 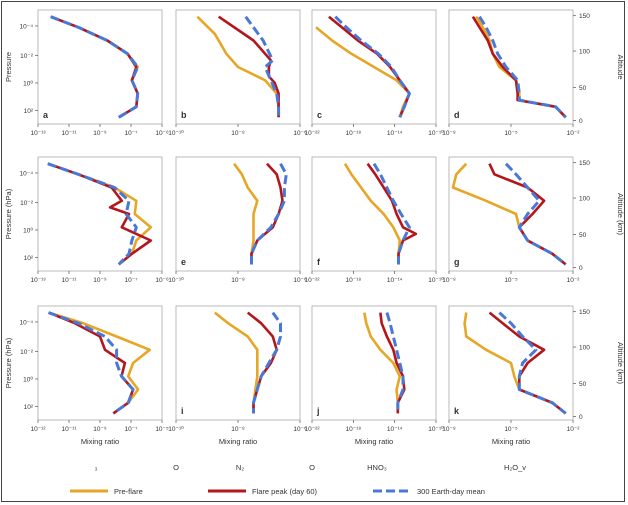 I want to click on panel-letter: g, so click(x=457, y=262).